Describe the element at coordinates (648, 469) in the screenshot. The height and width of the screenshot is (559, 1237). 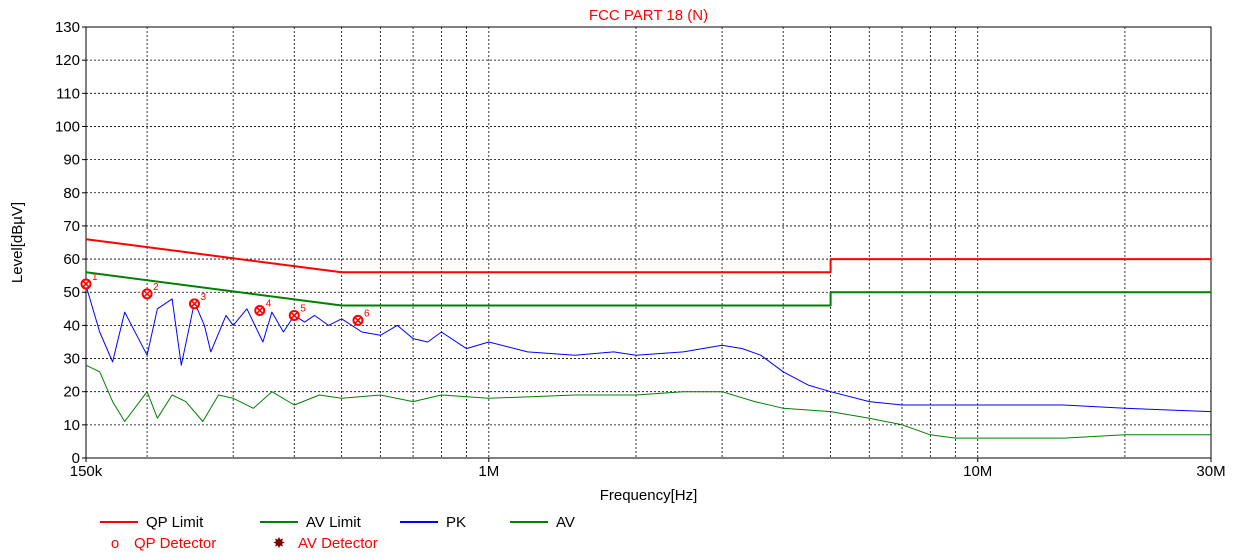
I see `x-axis-ticks: 150k 1M 10M 30M` at that location.